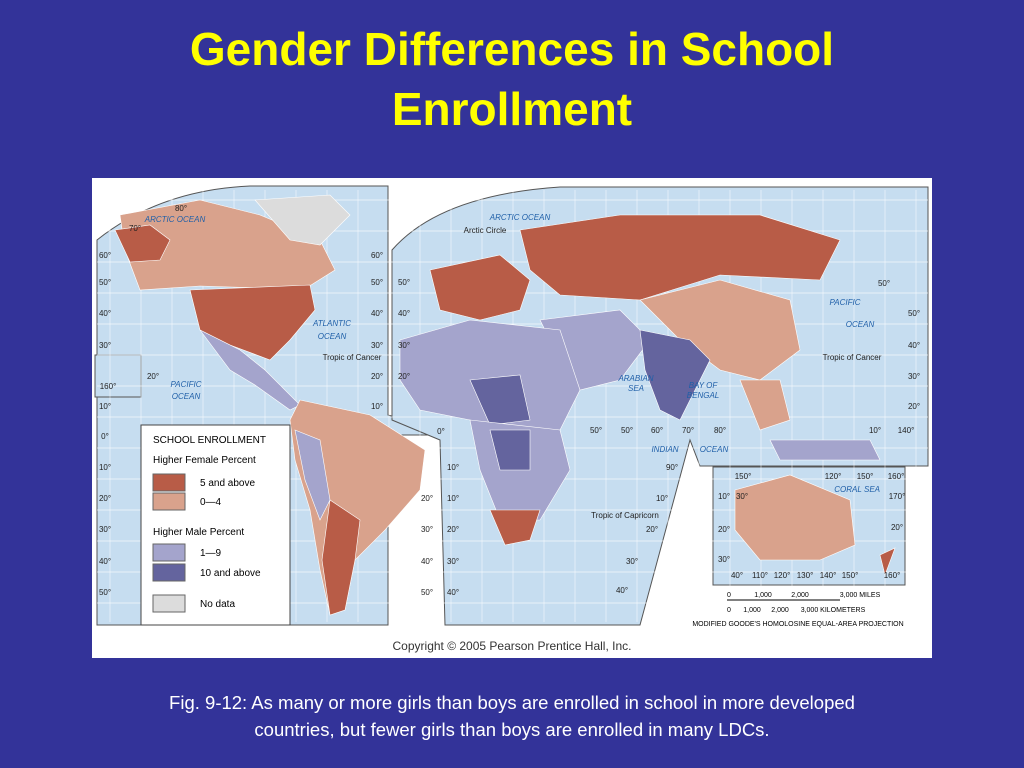 The width and height of the screenshot is (1024, 768). What do you see at coordinates (211, 553) in the screenshot?
I see `legend-label: 1—9` at bounding box center [211, 553].